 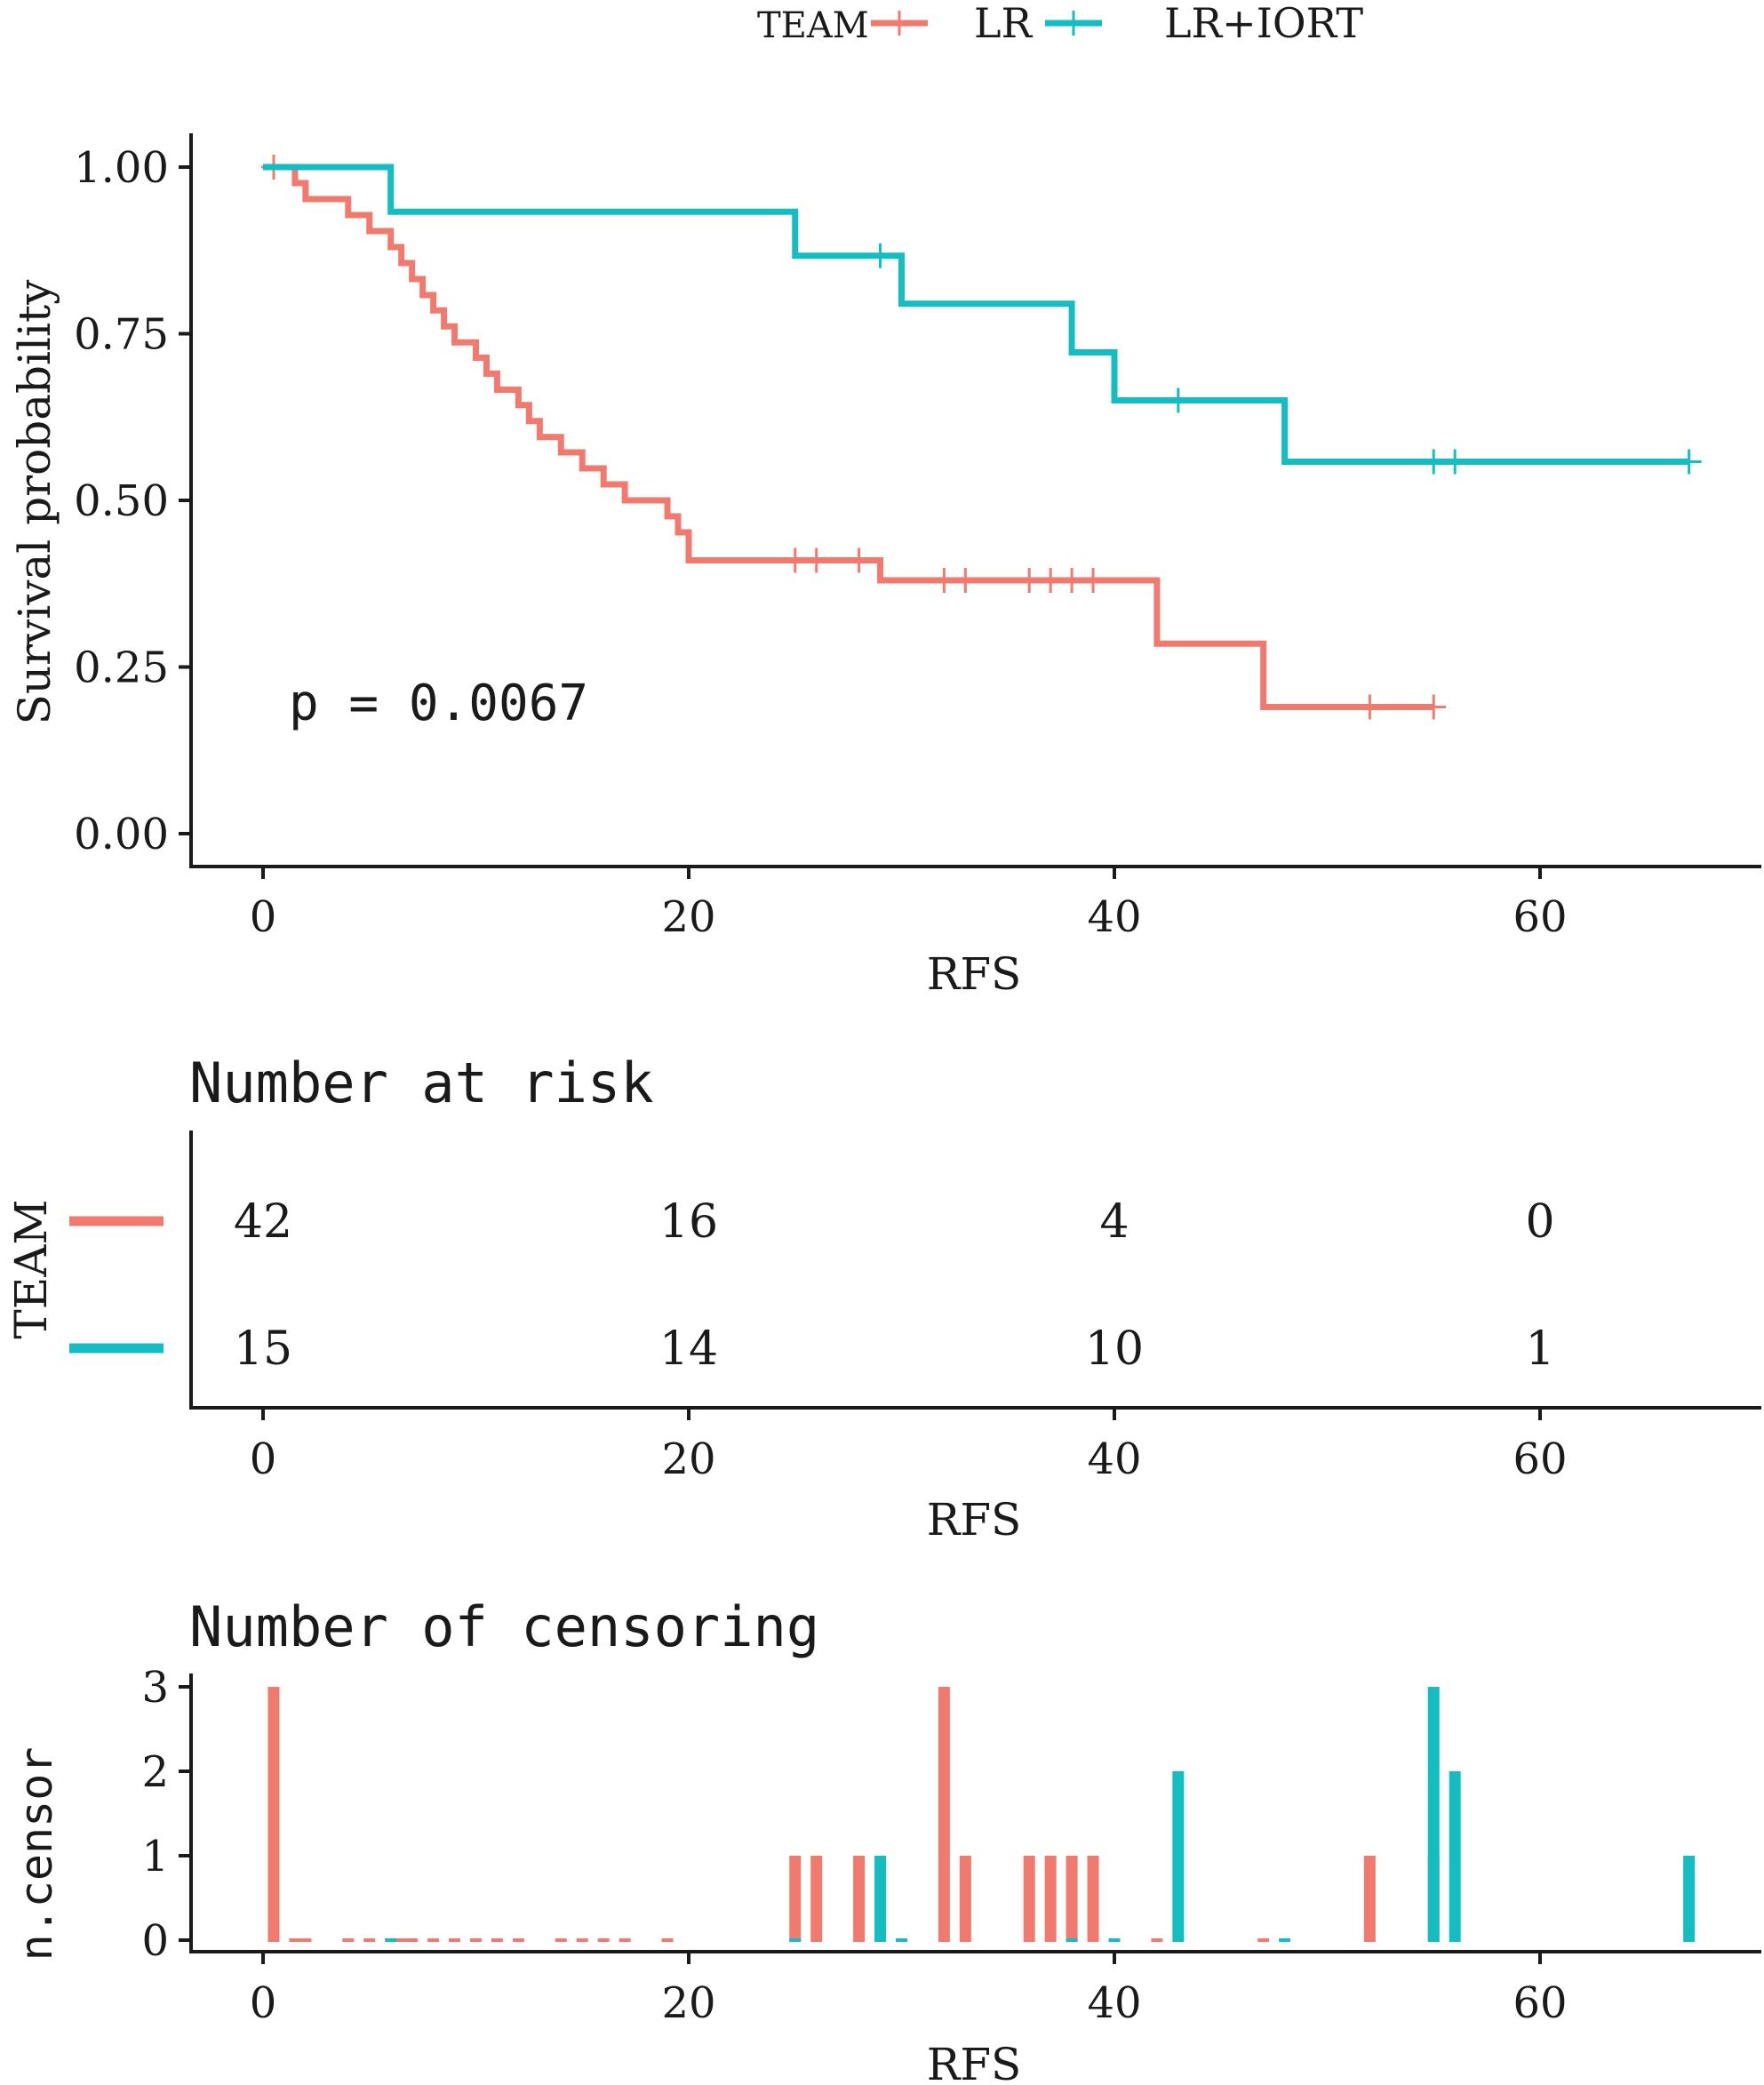 I want to click on risk-count: 4, so click(x=1114, y=1222).